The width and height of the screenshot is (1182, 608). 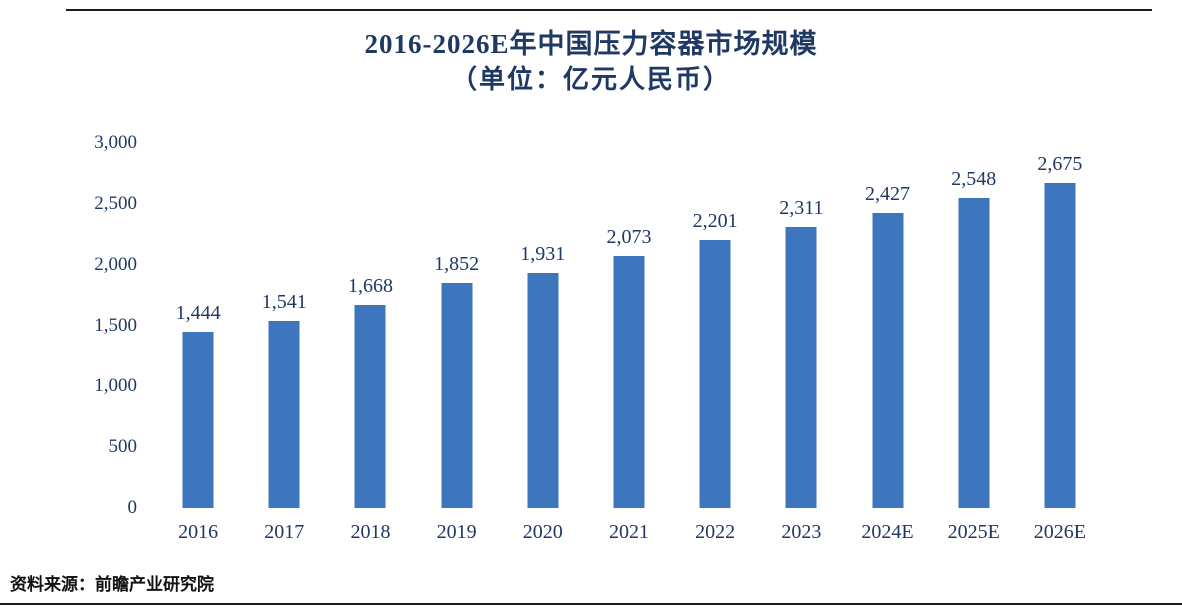 I want to click on bar-value-label: 2,427, so click(x=888, y=193).